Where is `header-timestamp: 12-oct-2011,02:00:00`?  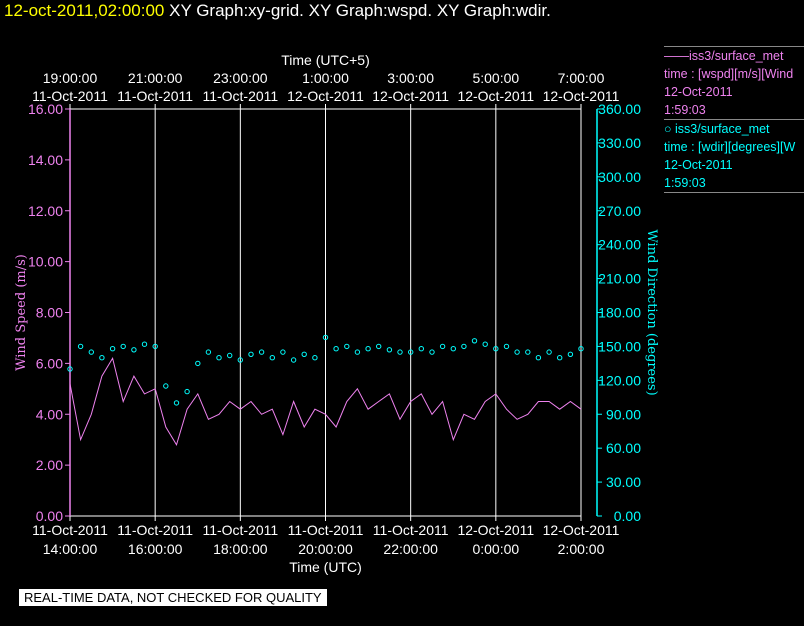
header-timestamp: 12-oct-2011,02:00:00 is located at coordinates (84, 10).